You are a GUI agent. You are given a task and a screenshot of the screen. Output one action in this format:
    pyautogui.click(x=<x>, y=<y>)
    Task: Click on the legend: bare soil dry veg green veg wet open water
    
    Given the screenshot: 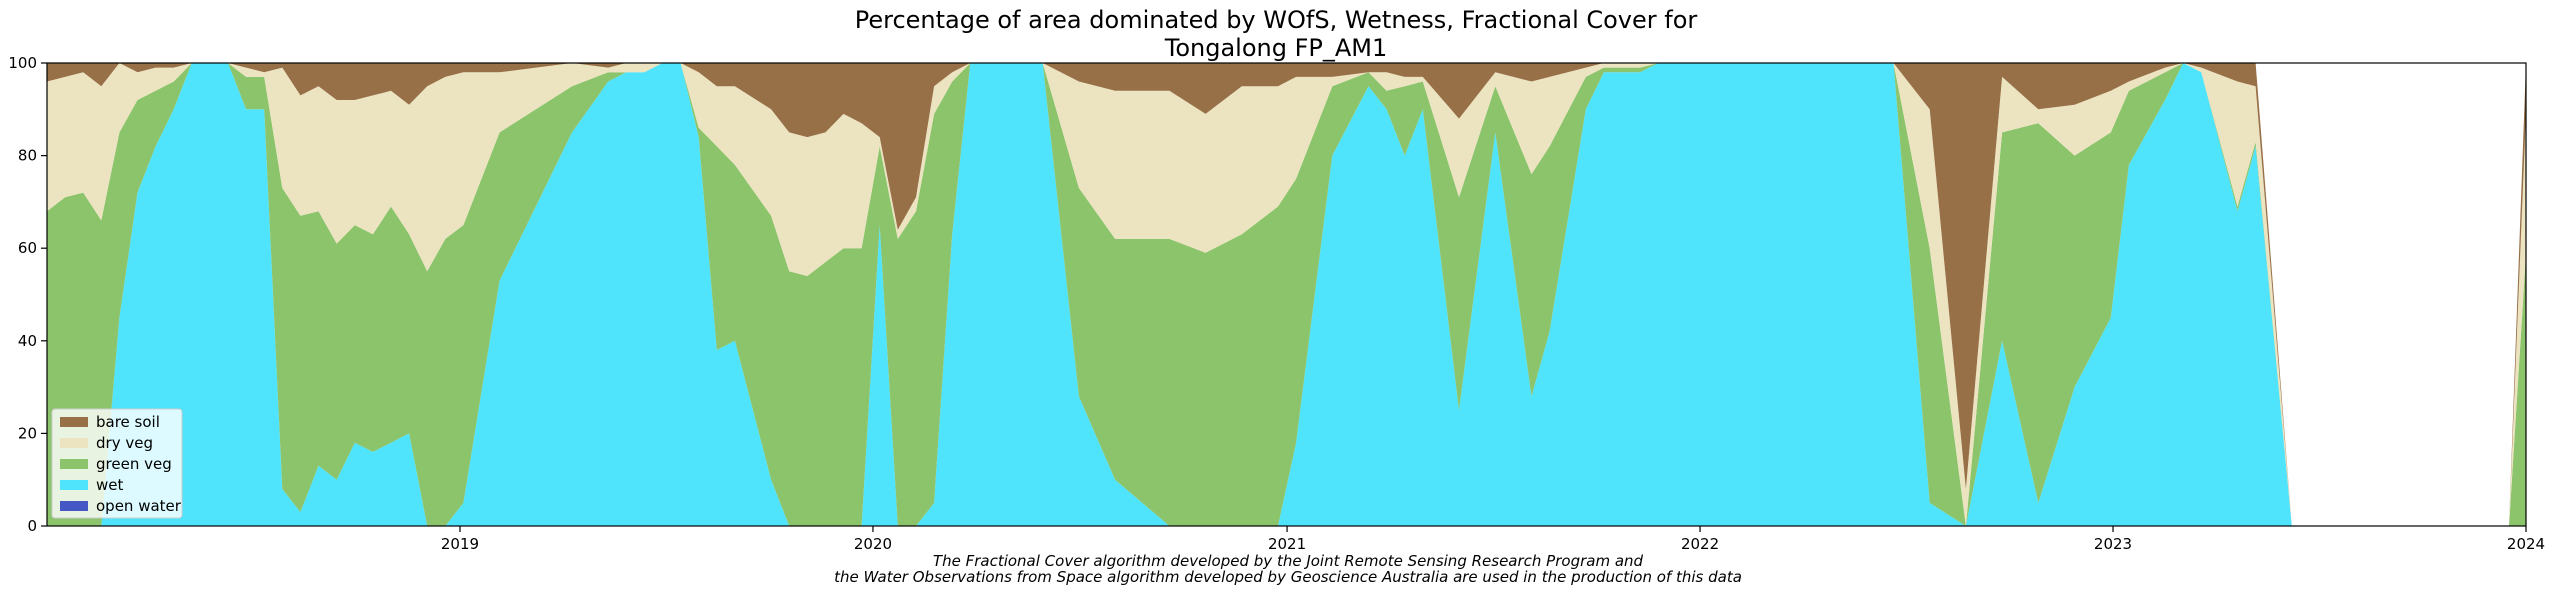 What is the action you would take?
    pyautogui.click(x=117, y=463)
    